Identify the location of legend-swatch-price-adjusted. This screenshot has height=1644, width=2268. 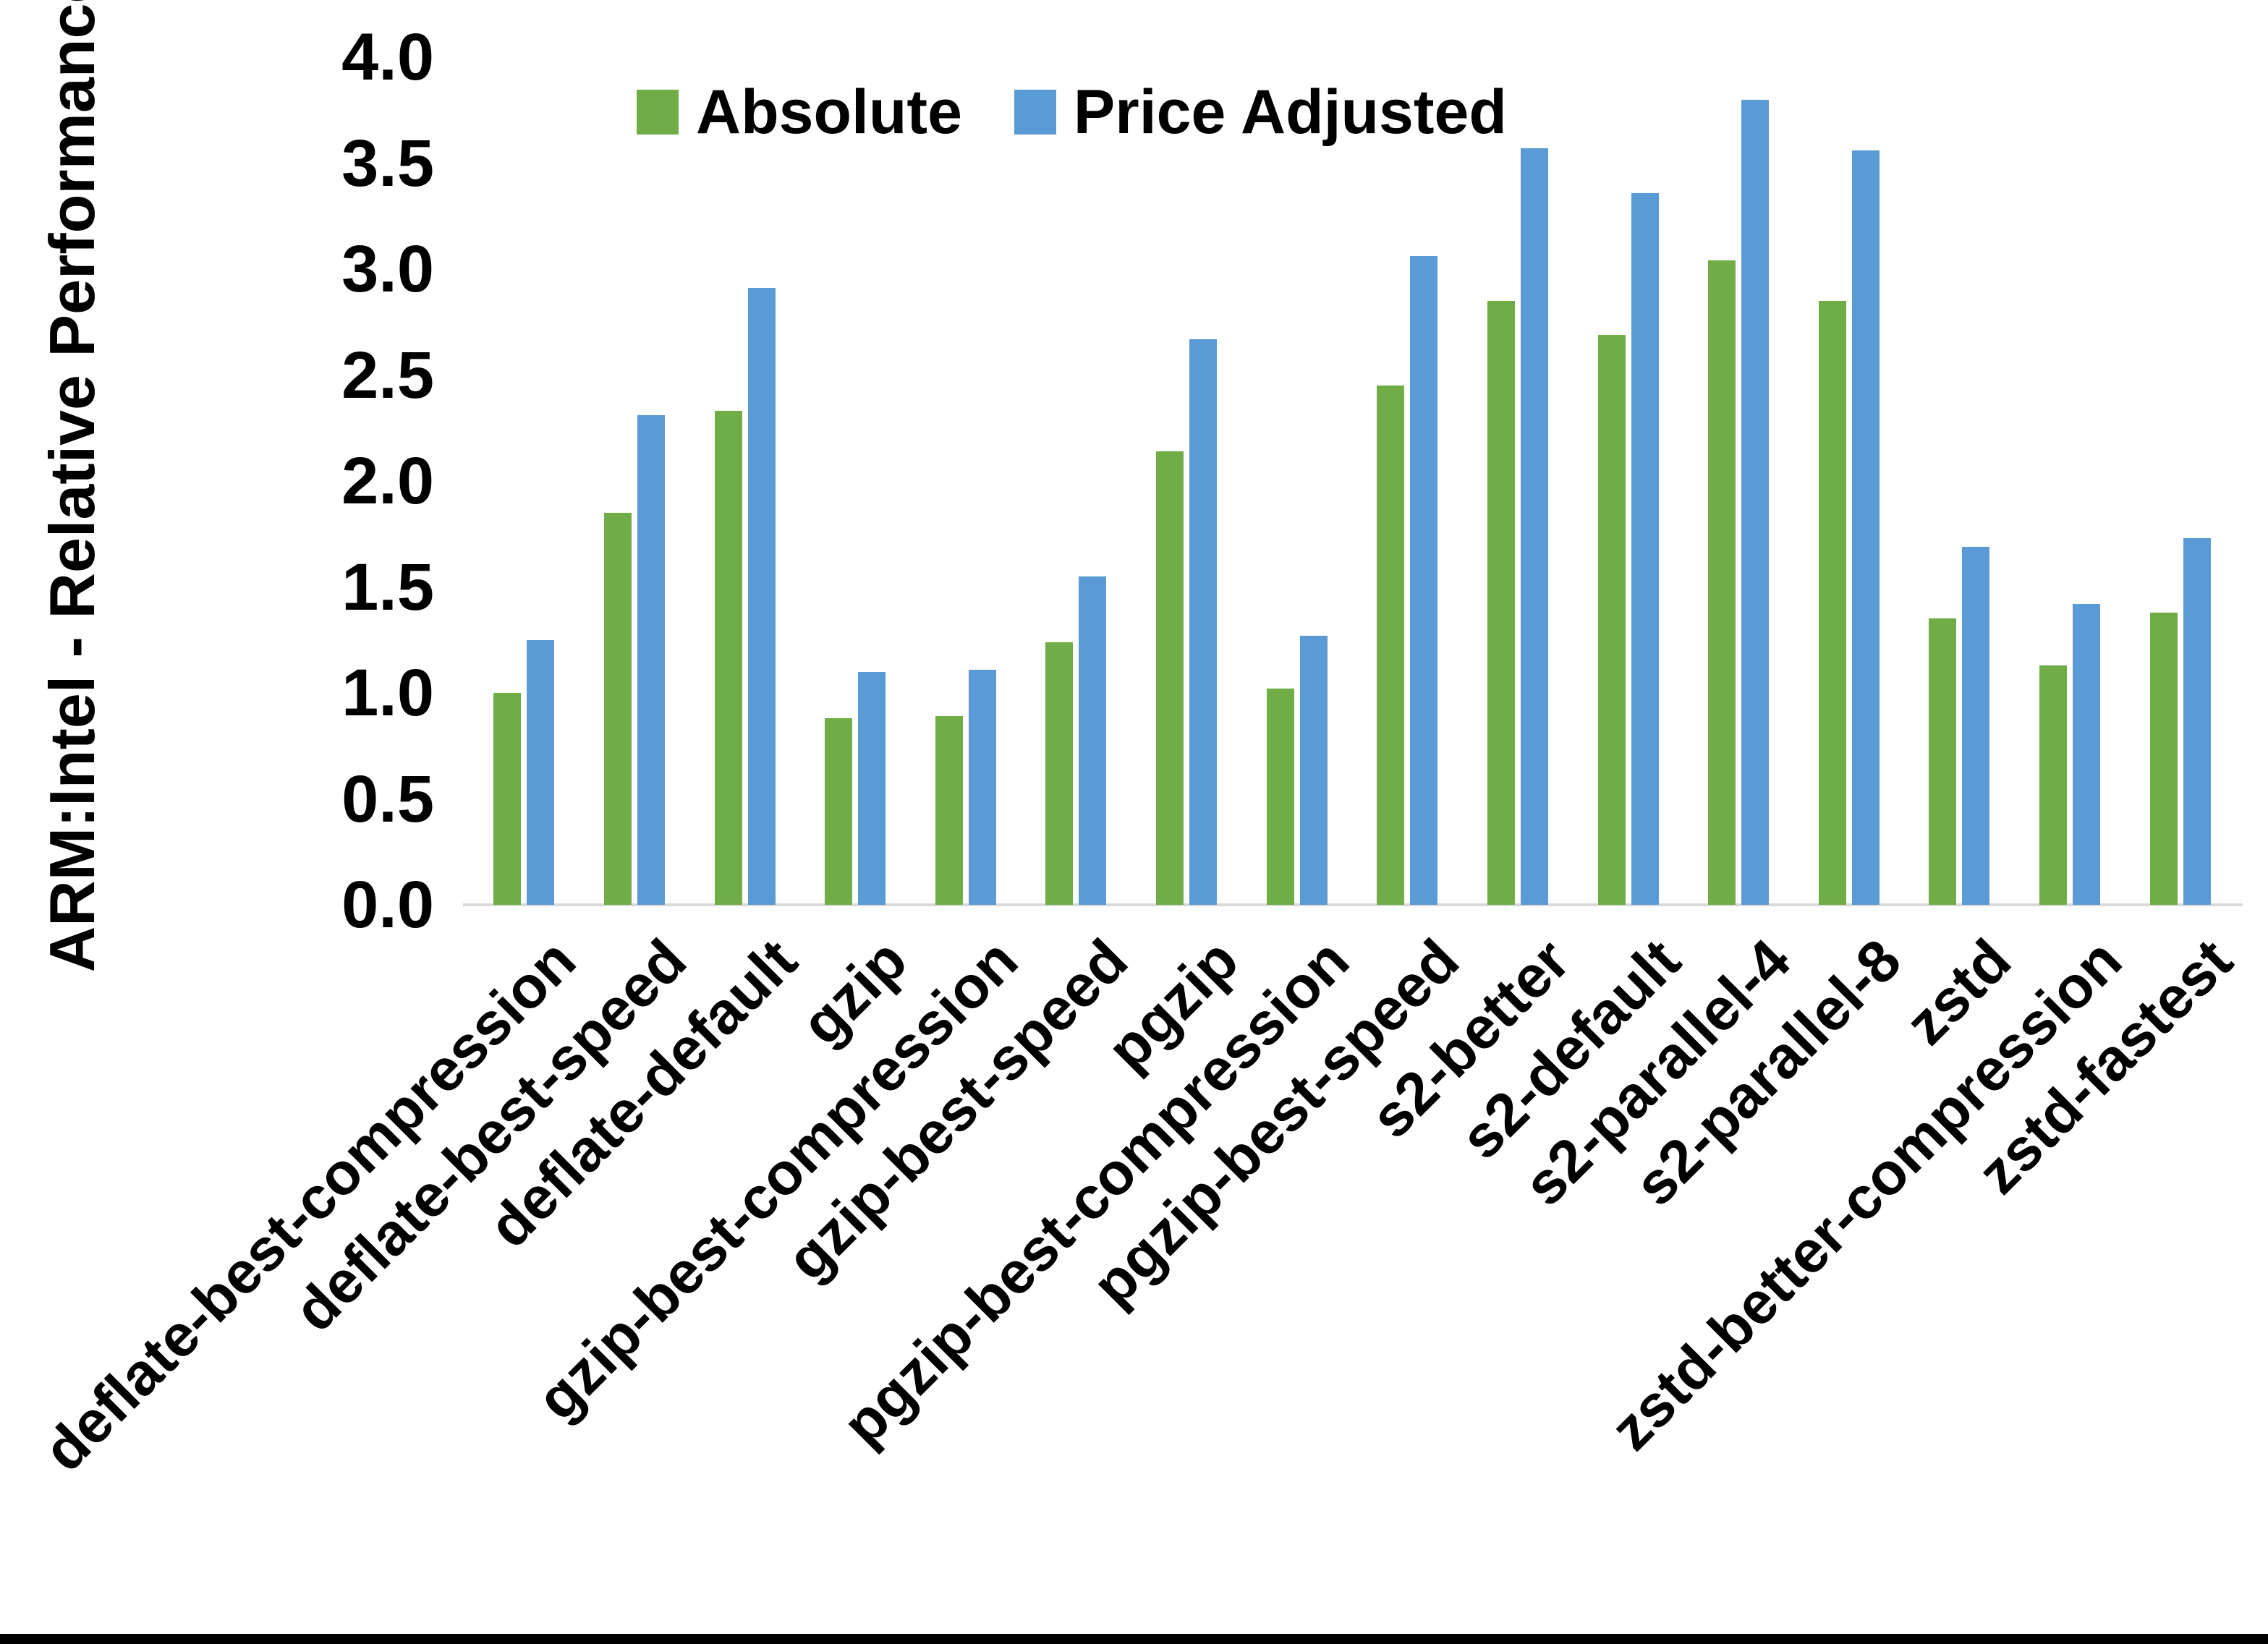
(1035, 112).